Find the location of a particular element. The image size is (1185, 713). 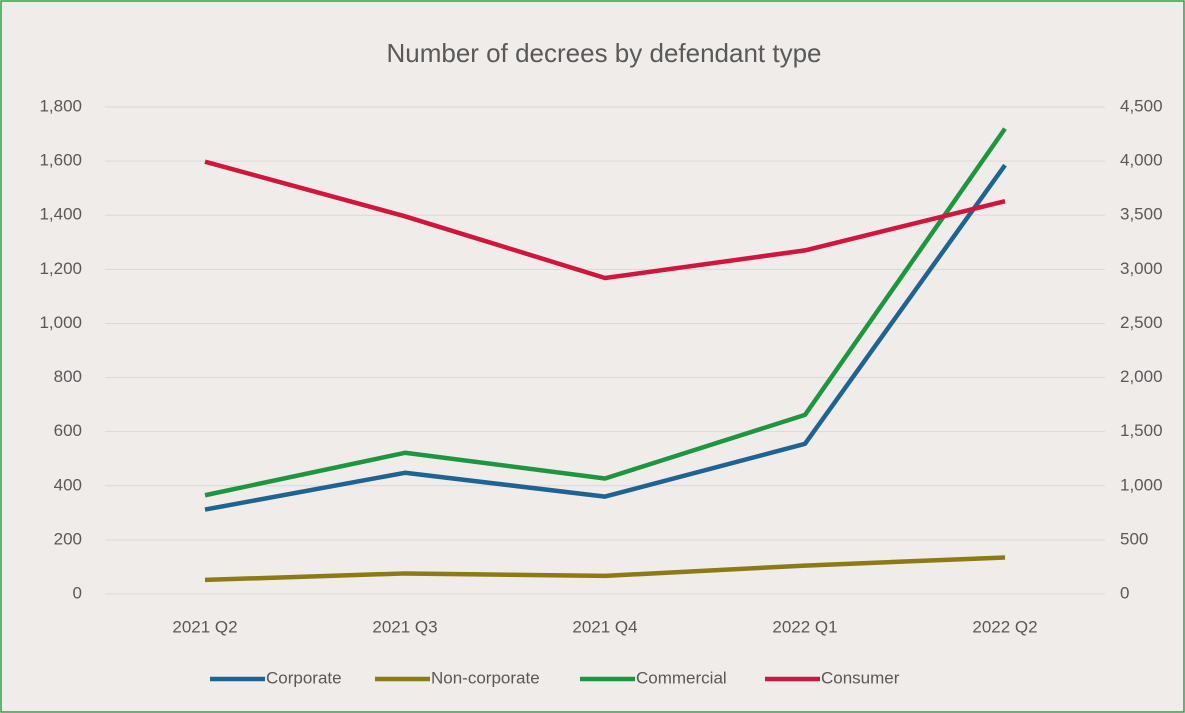

y-tick-label: 1,200 is located at coordinates (60, 268).